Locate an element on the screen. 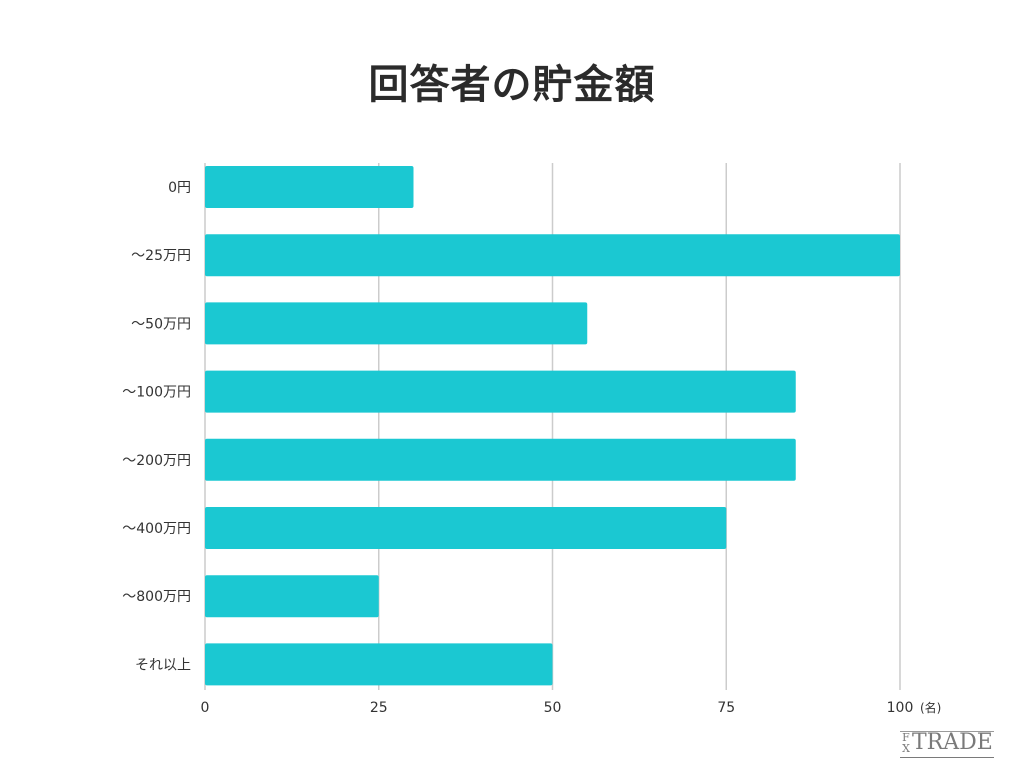 This screenshot has width=1024, height=768. logo-top-rule is located at coordinates (947, 731).